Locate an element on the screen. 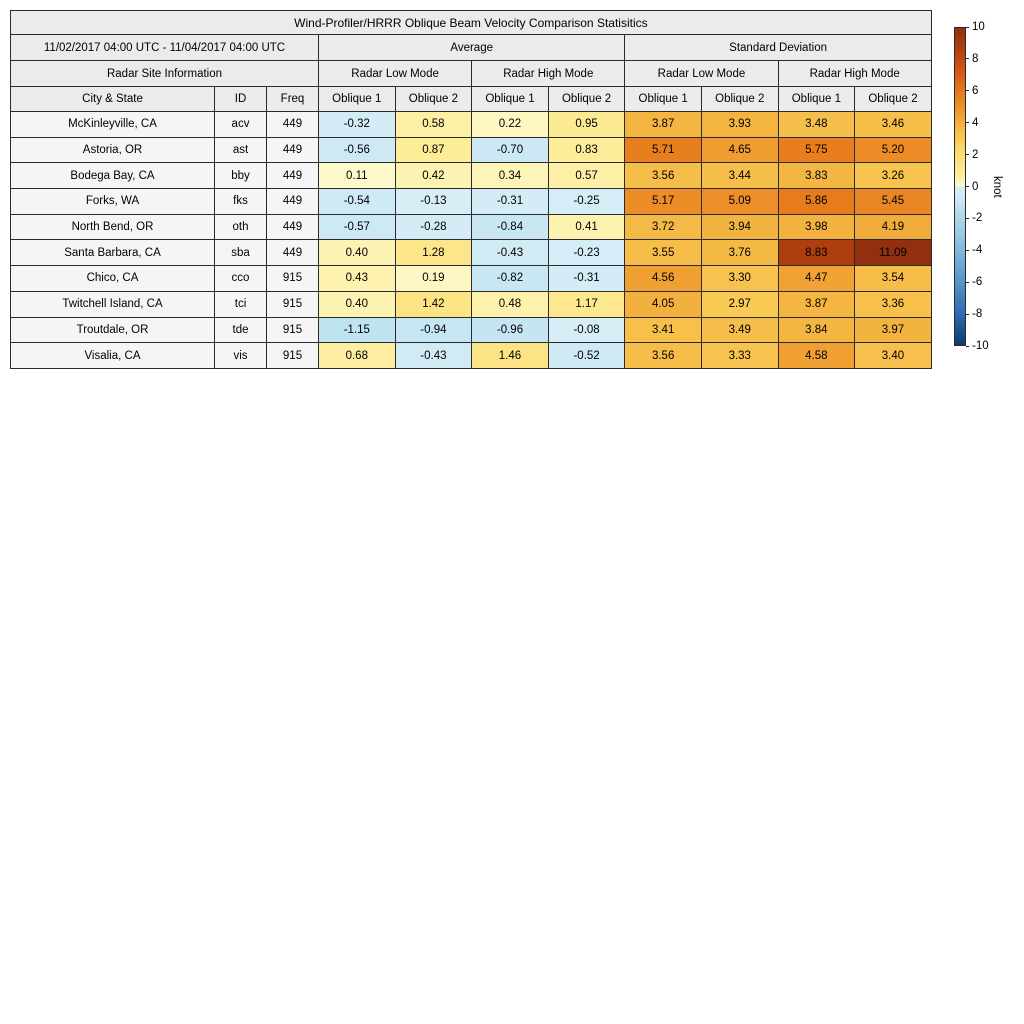 The height and width of the screenshot is (1024, 1024). value-cell: 3.56 is located at coordinates (663, 355).